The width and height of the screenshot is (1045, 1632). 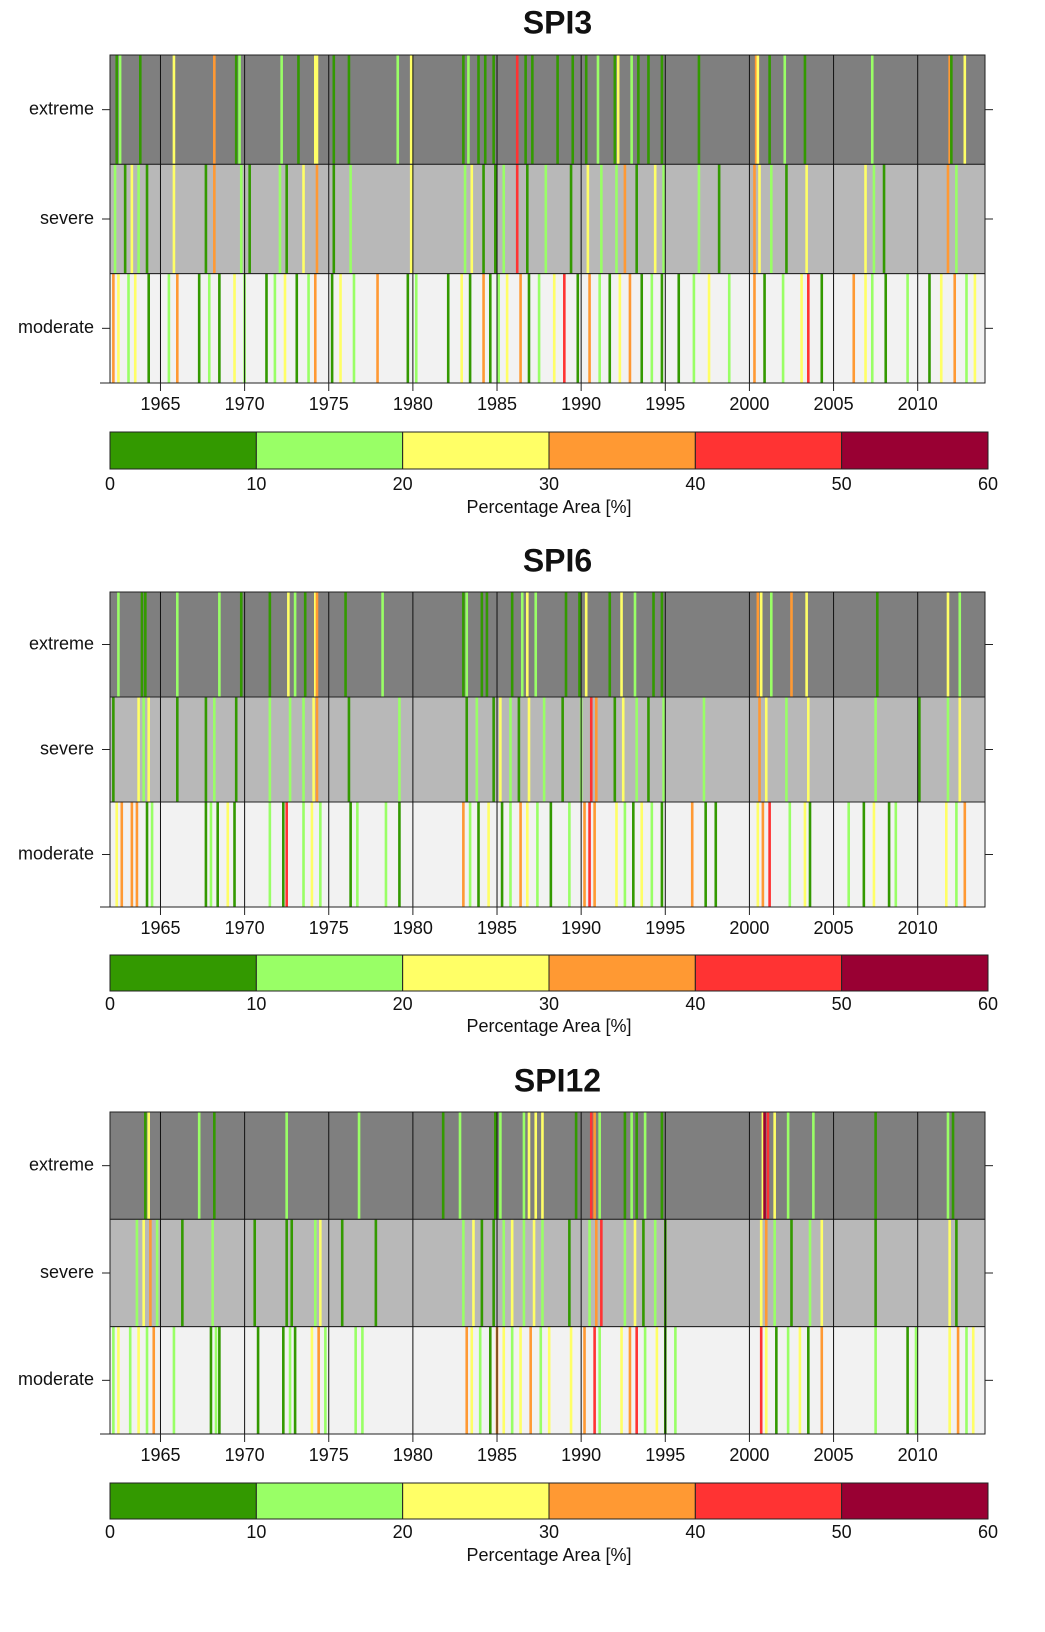 I want to click on row-label: extreme, so click(x=61, y=1164).